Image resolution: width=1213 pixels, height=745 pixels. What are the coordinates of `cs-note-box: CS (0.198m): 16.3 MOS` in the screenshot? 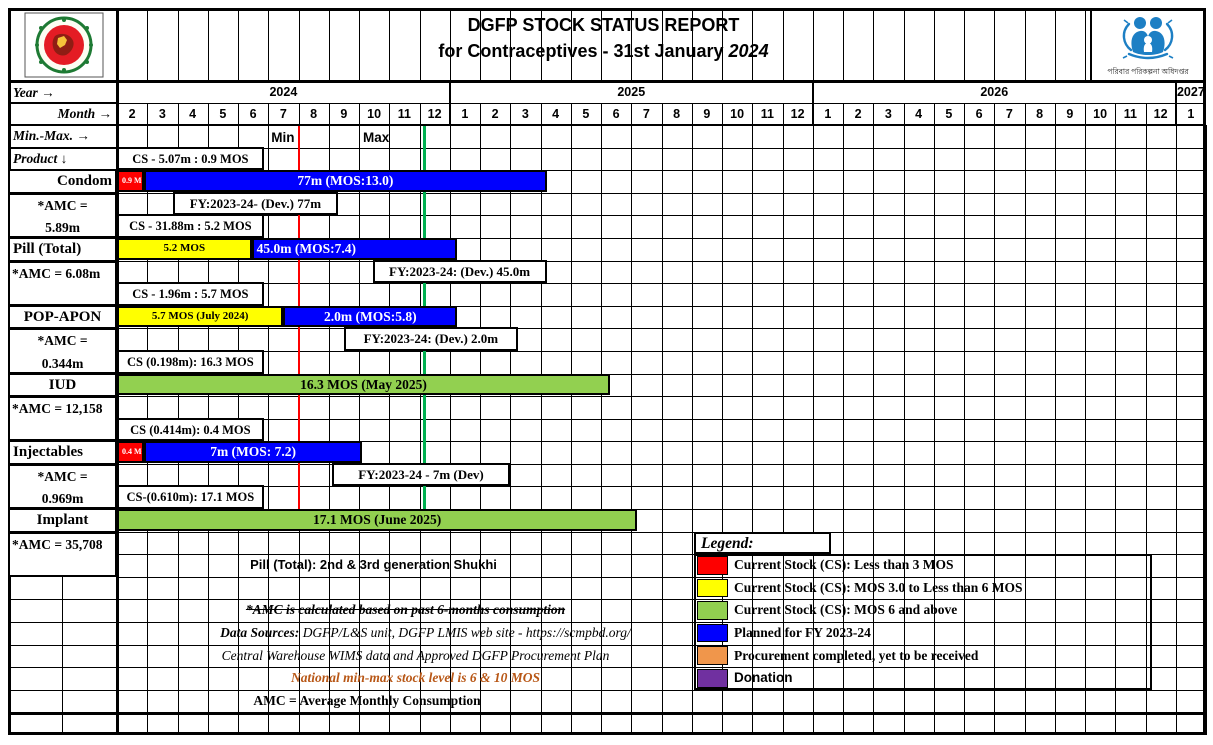 It's located at (190, 361).